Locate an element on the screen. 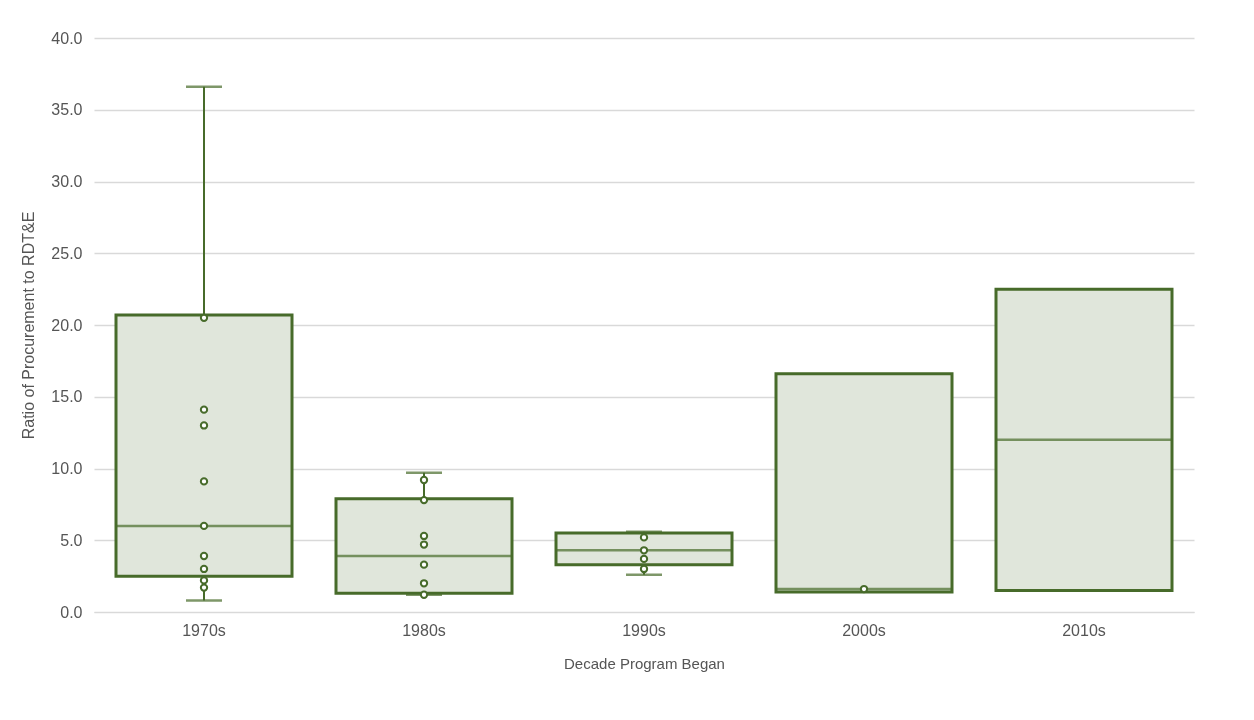 The width and height of the screenshot is (1254, 720). y-tick-label: 35.0 is located at coordinates (67, 110).